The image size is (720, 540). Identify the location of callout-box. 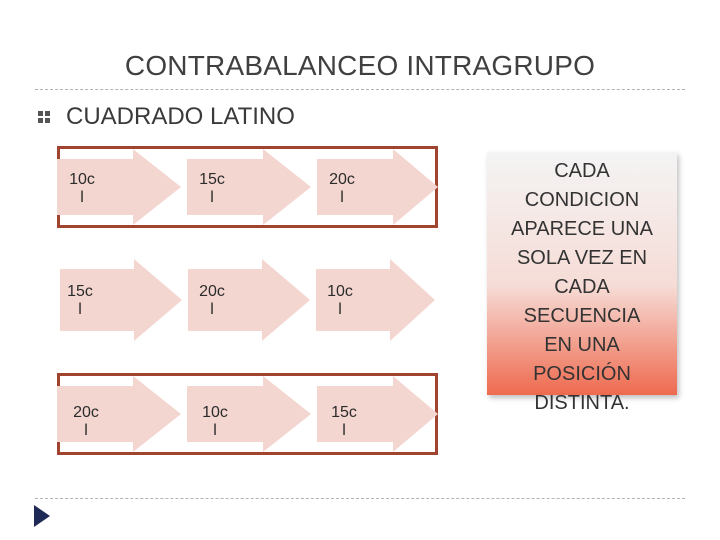
(582, 273).